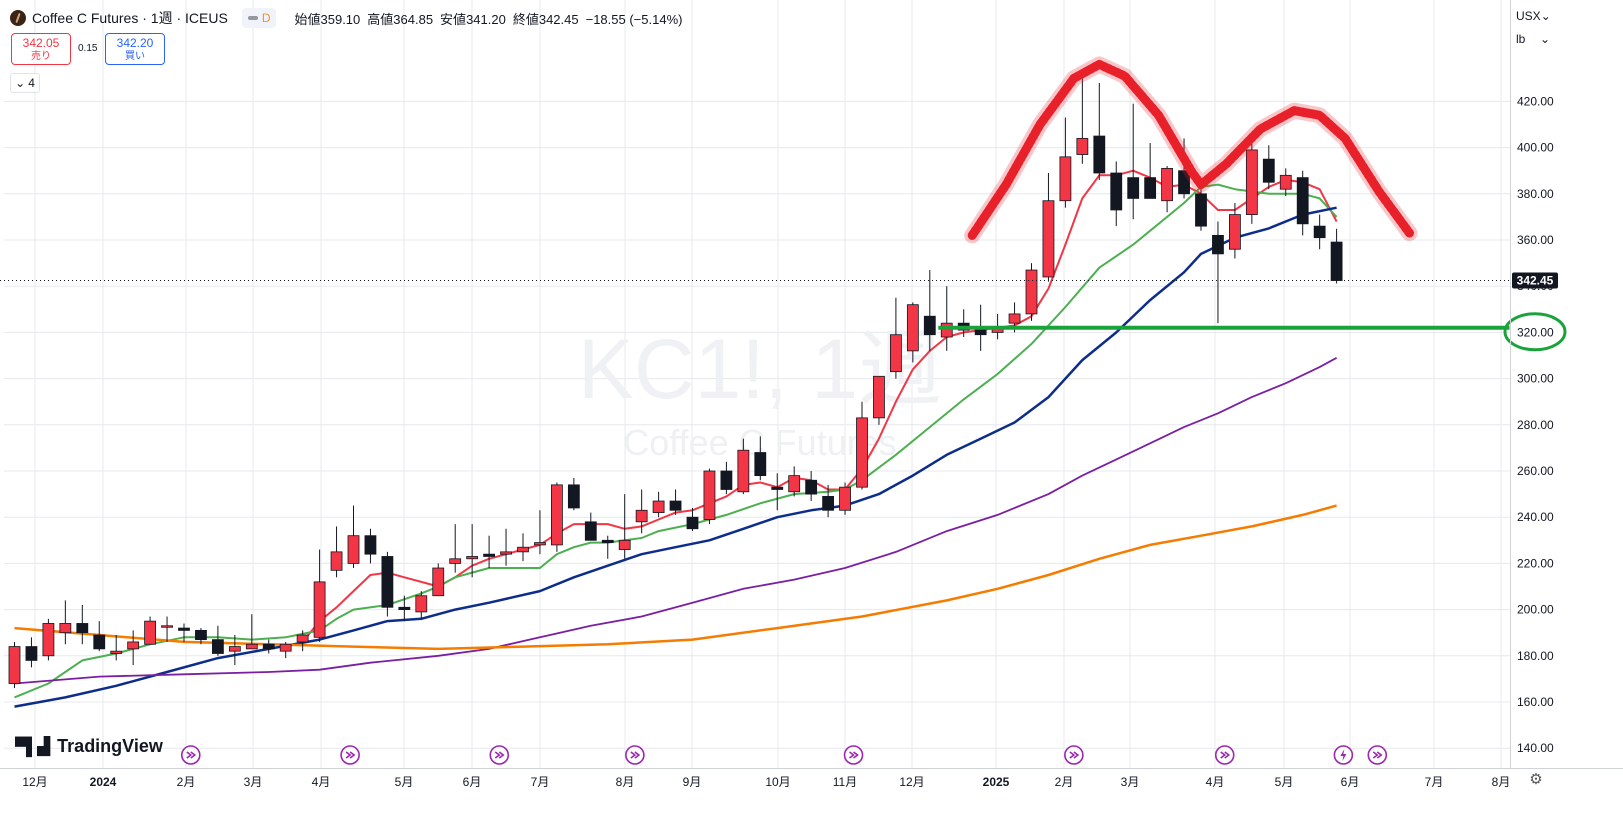 The height and width of the screenshot is (831, 1623). What do you see at coordinates (784, 755) in the screenshot?
I see `event-markers` at bounding box center [784, 755].